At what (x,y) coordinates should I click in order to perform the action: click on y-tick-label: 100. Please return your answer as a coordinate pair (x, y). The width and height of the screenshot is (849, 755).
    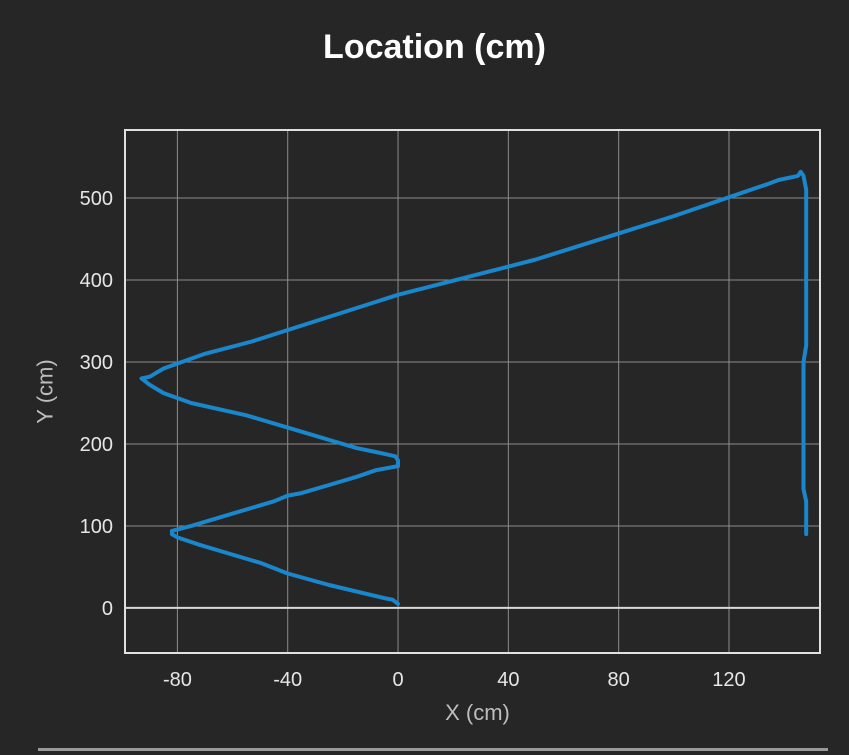
    Looking at the image, I should click on (96, 527).